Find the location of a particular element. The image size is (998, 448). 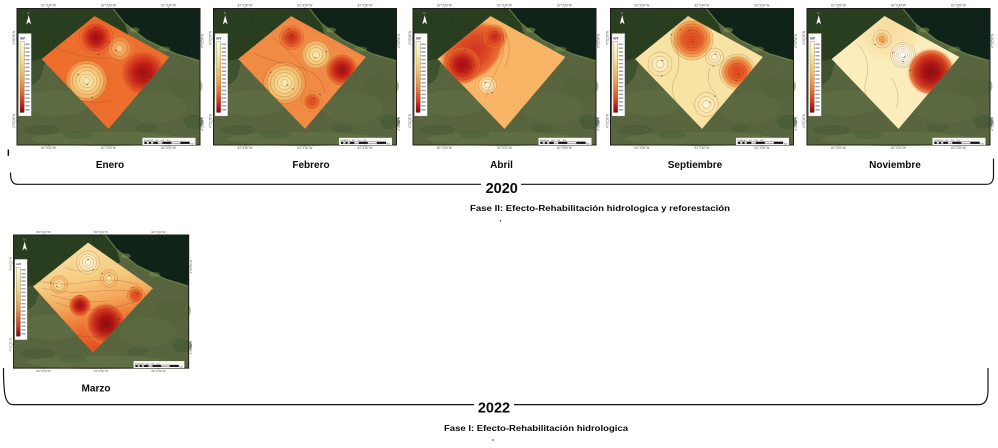

svg-text: Marzo is located at coordinates (96, 389).